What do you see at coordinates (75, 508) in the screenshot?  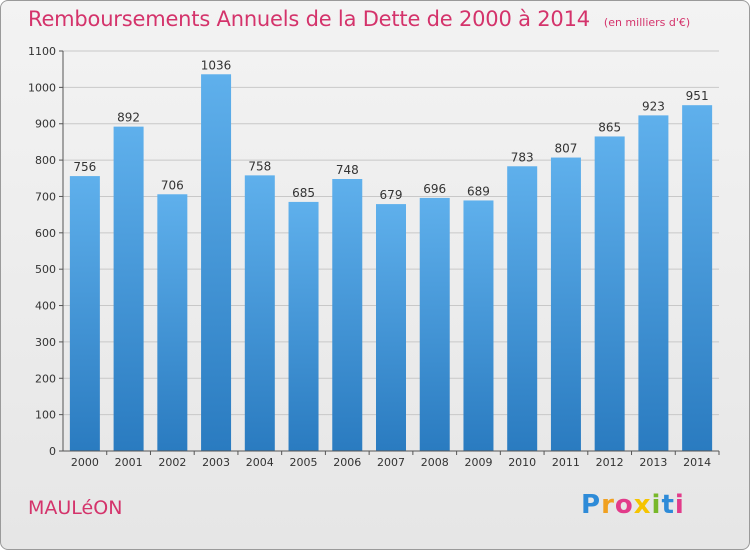 I see `commune-name: MAULéON` at bounding box center [75, 508].